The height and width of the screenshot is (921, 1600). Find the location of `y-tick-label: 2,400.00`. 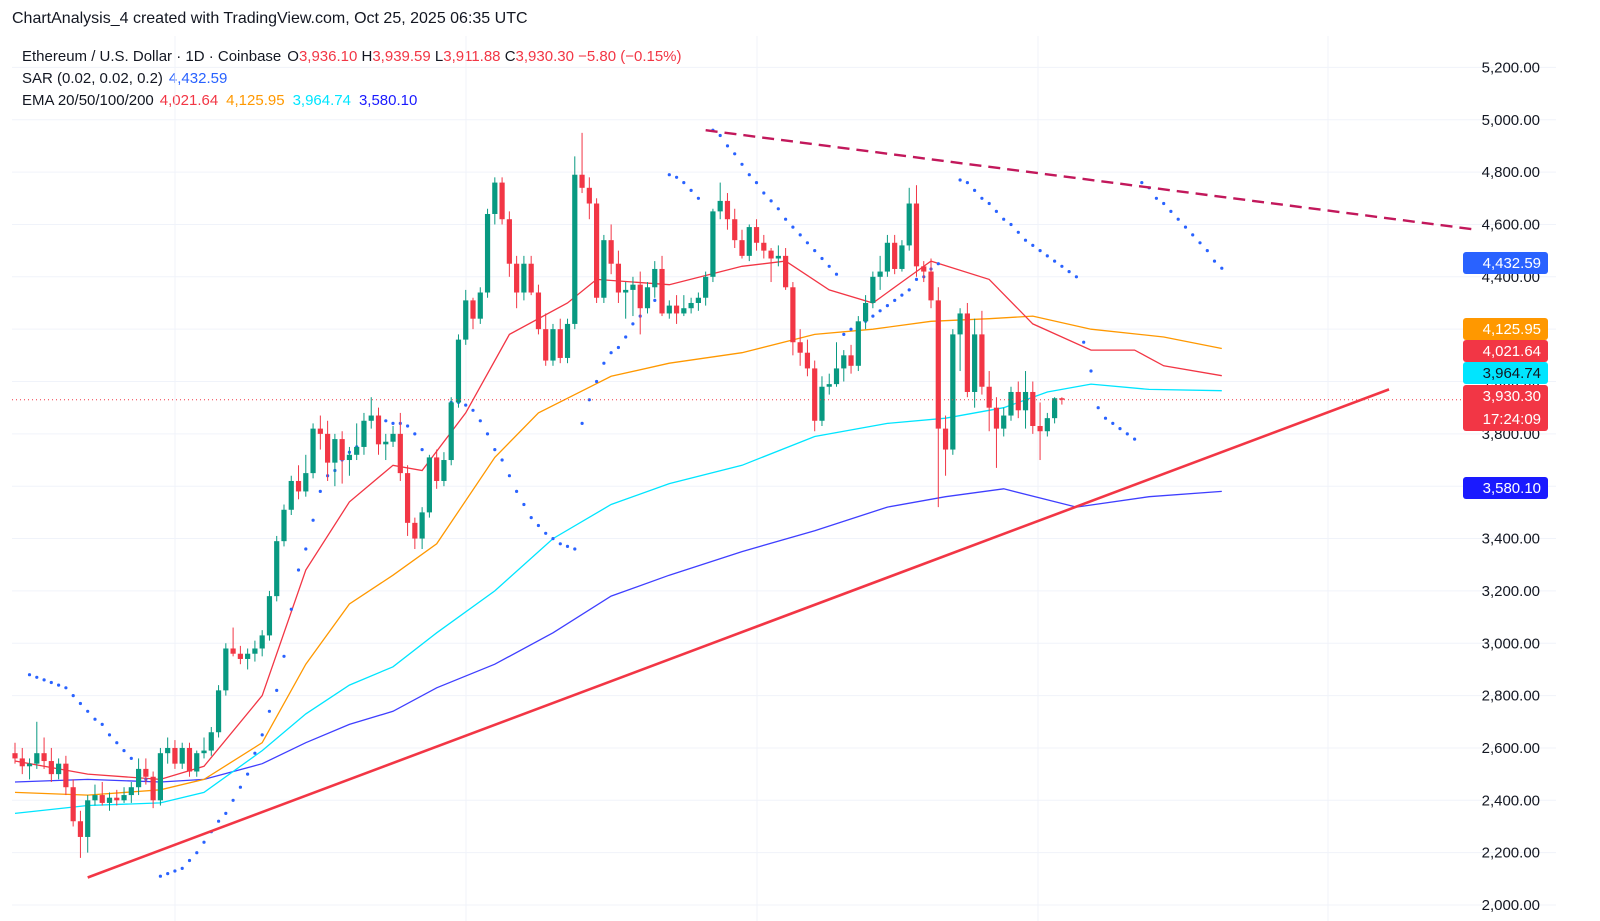

y-tick-label: 2,400.00 is located at coordinates (1511, 800).